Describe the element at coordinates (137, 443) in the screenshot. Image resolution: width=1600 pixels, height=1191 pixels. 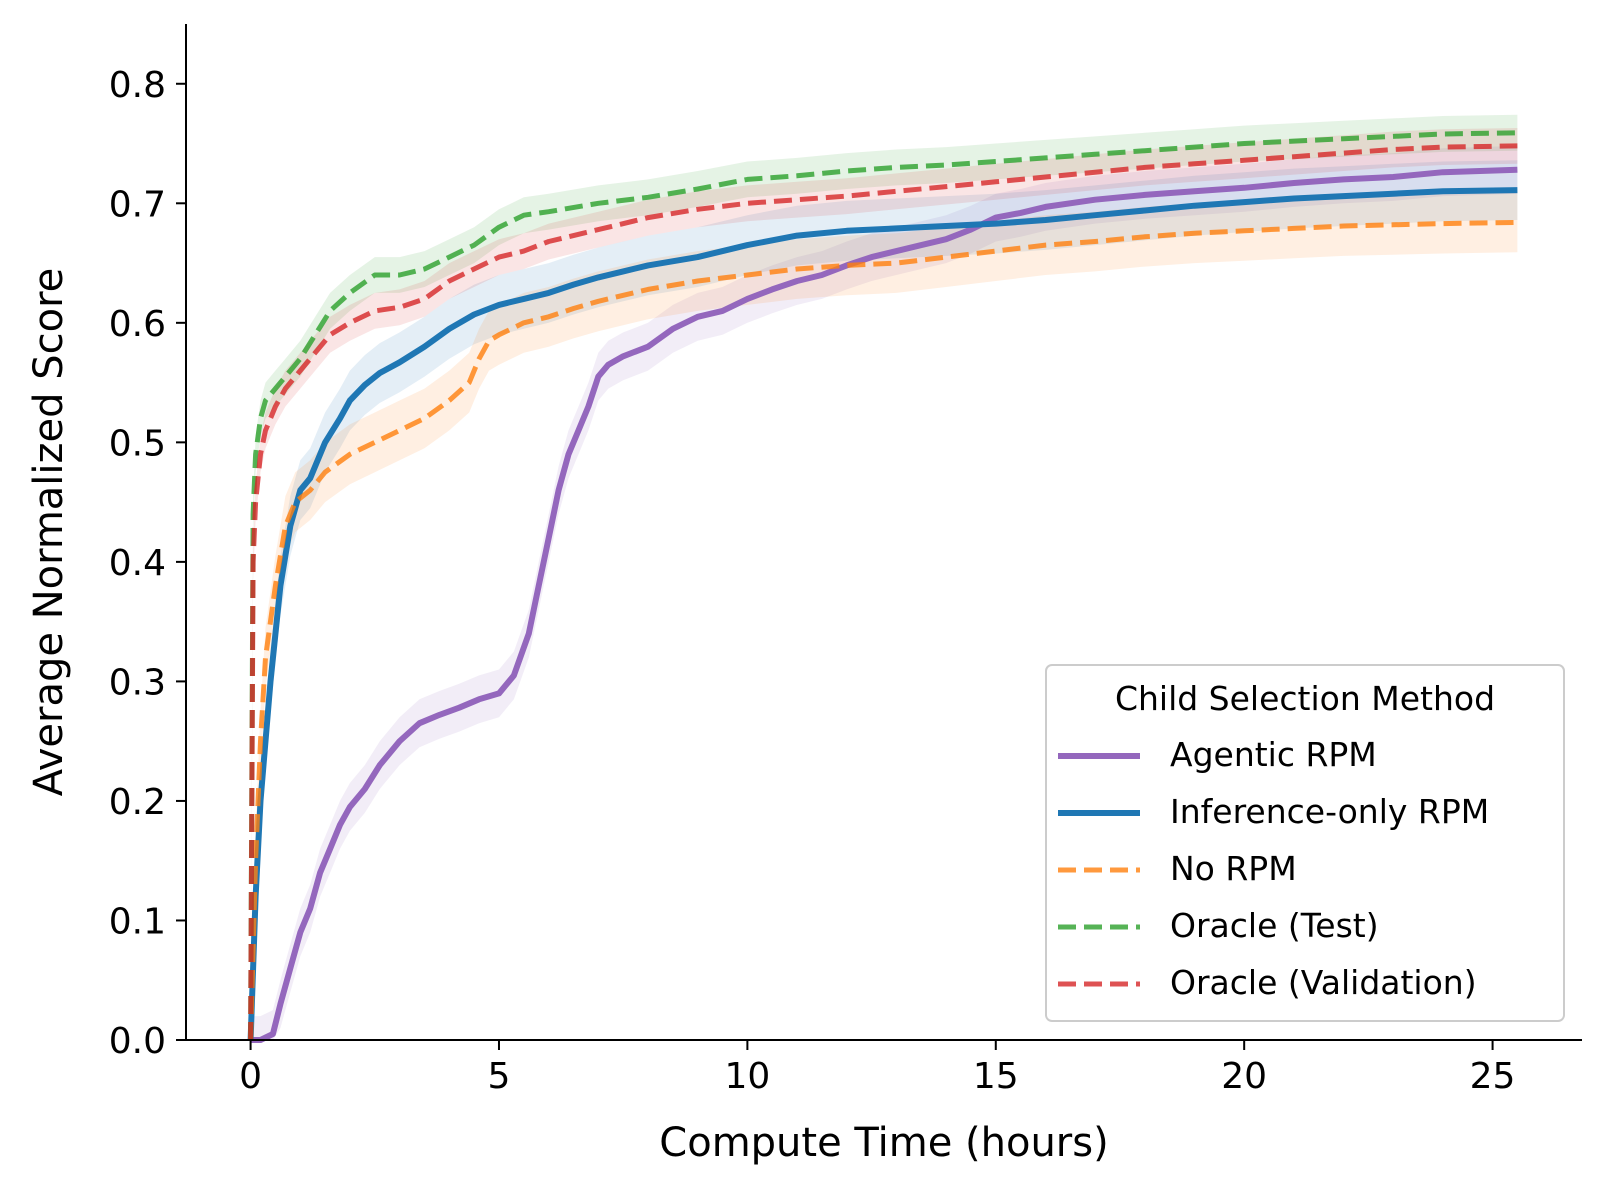
I see `y-tick-label: 0.5` at that location.